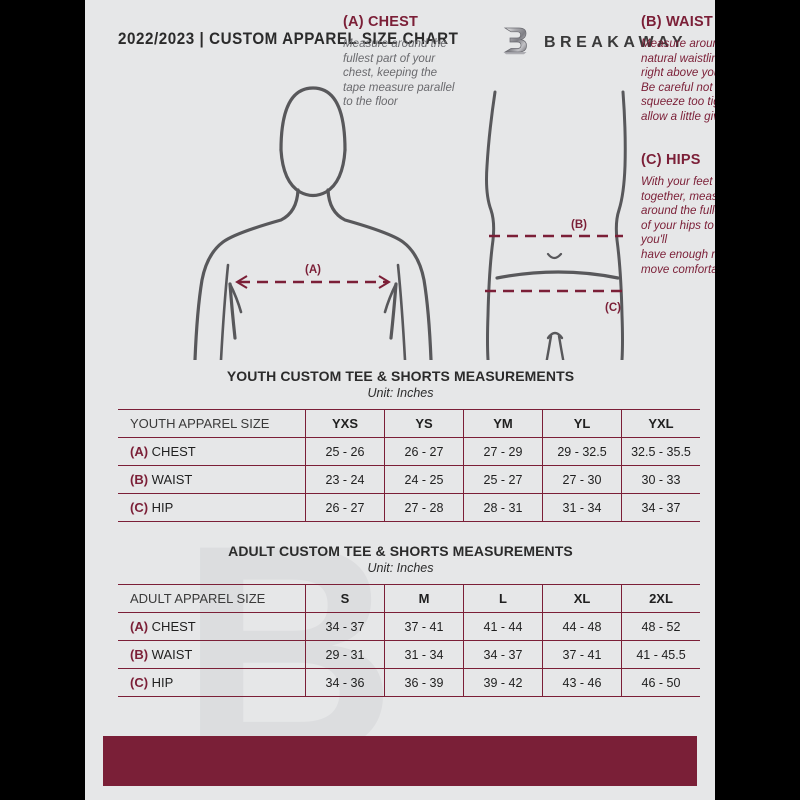  Describe the element at coordinates (503, 423) in the screenshot. I see `youth-size-header-3: YM` at that location.